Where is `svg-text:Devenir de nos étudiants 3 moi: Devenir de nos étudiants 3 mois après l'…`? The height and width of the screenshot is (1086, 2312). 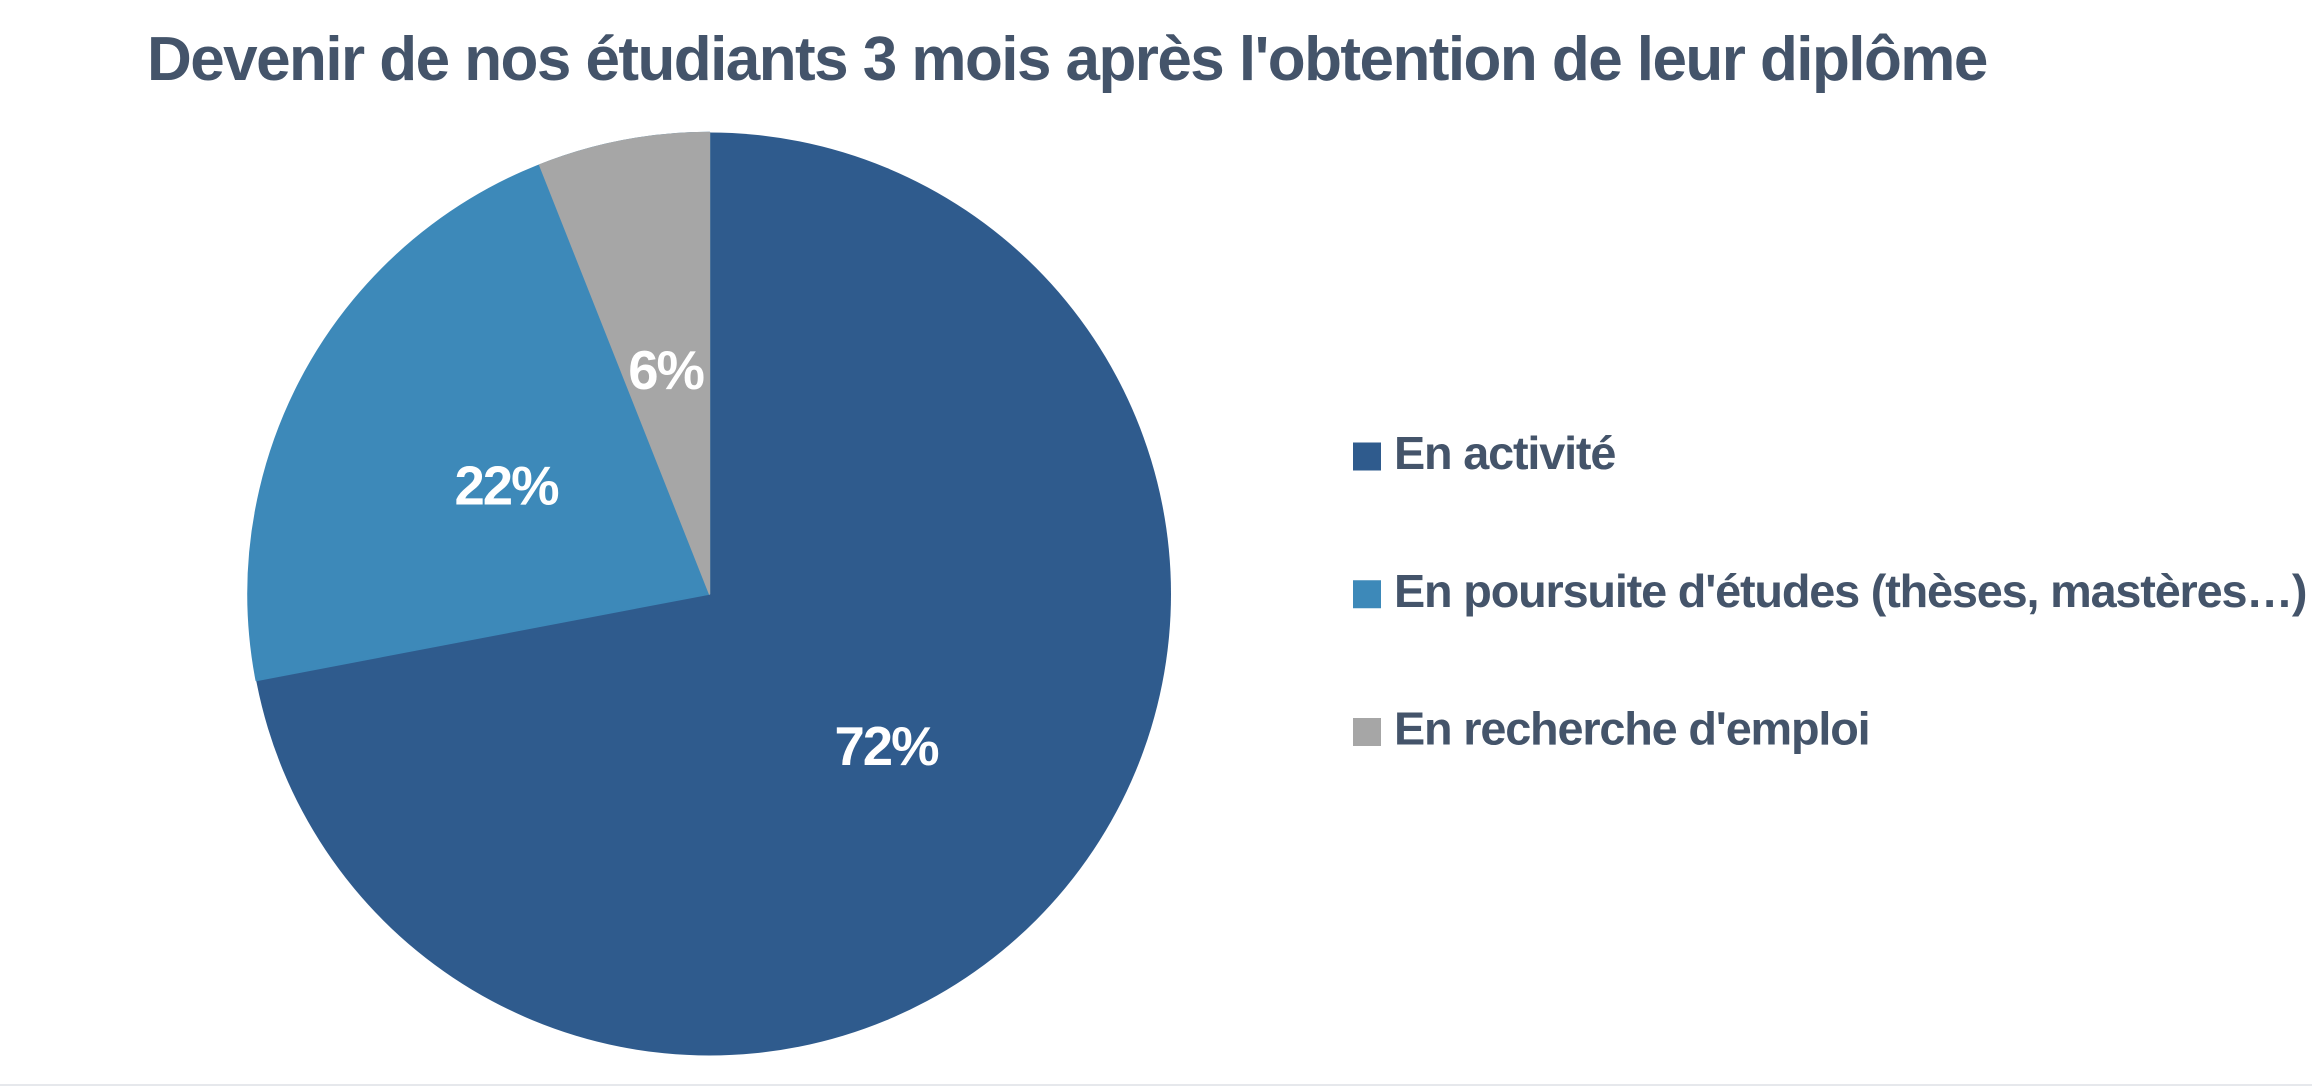
svg-text:Devenir de nos étudiants 3 moi: Devenir de nos étudiants 3 mois après l'… is located at coordinates (1067, 59).